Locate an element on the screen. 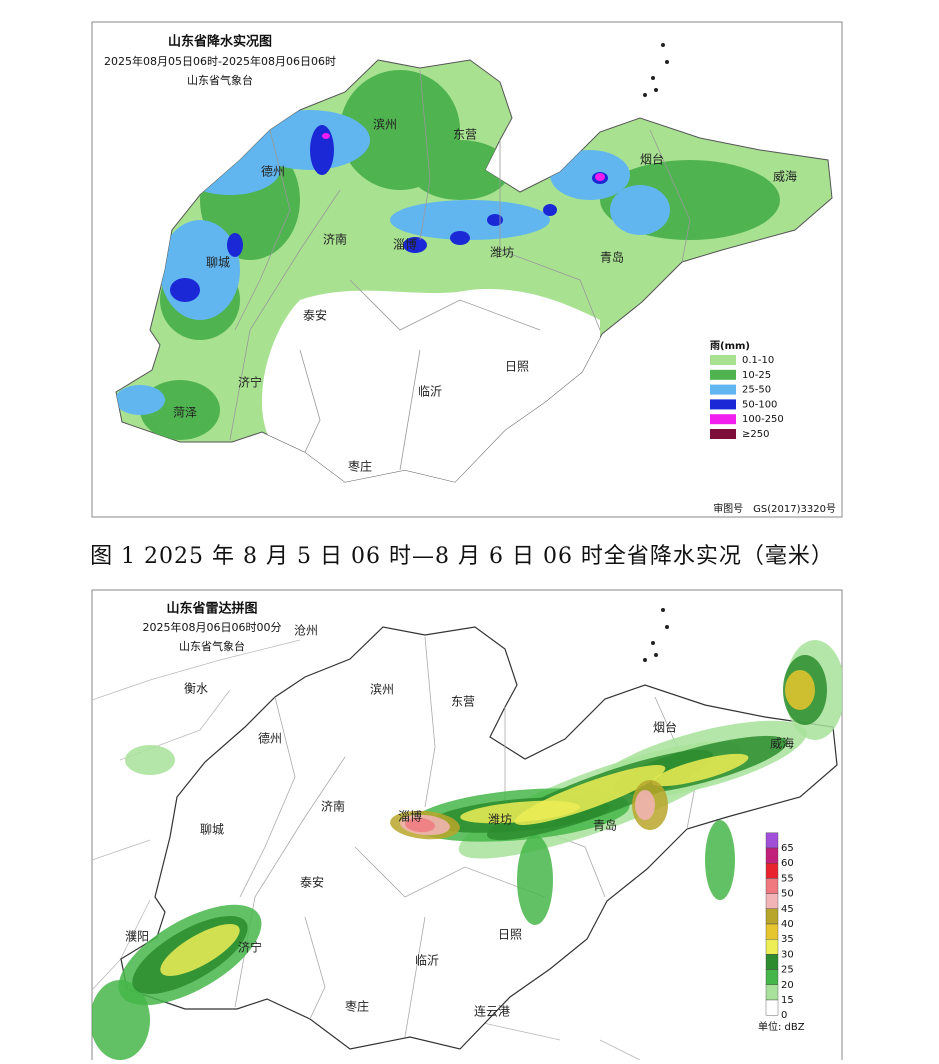 The height and width of the screenshot is (1064, 939). colorbar-tick-label: 0 is located at coordinates (784, 1015).